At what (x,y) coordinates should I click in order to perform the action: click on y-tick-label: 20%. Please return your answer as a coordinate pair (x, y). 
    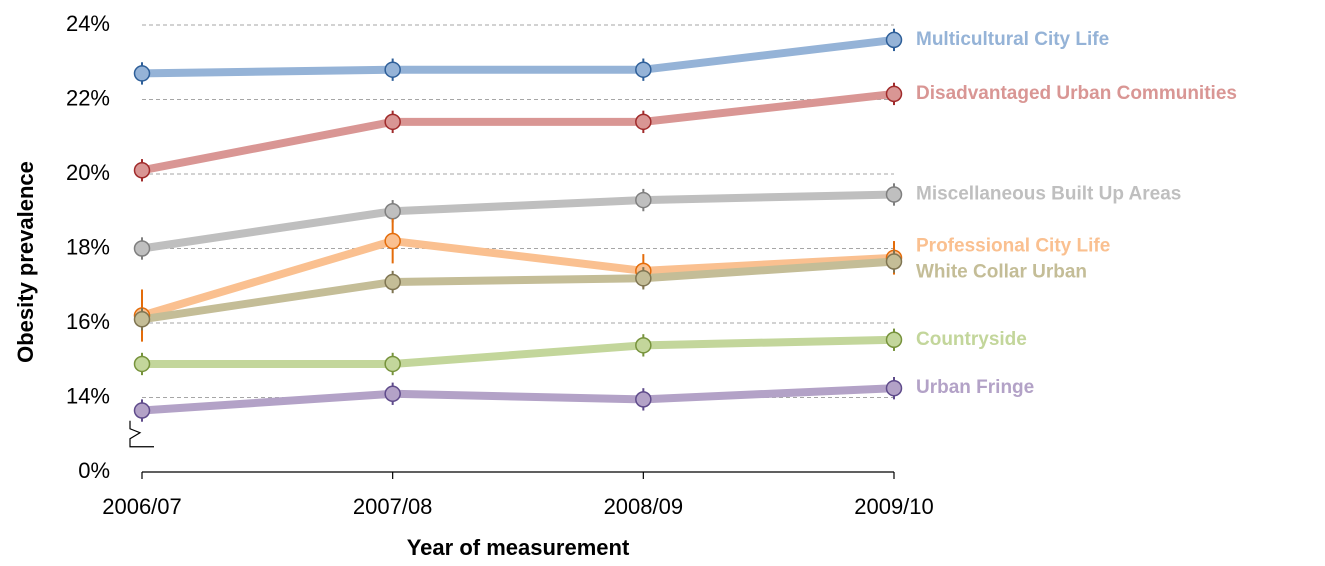
    Looking at the image, I should click on (88, 172).